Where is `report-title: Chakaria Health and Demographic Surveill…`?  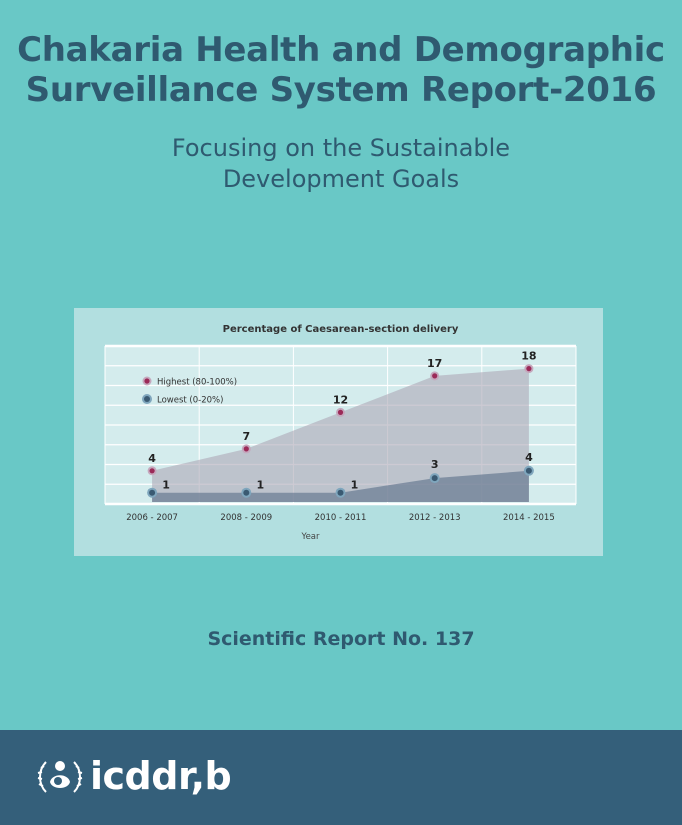
report-title: Chakaria Health and Demographic Surveill… is located at coordinates (341, 70).